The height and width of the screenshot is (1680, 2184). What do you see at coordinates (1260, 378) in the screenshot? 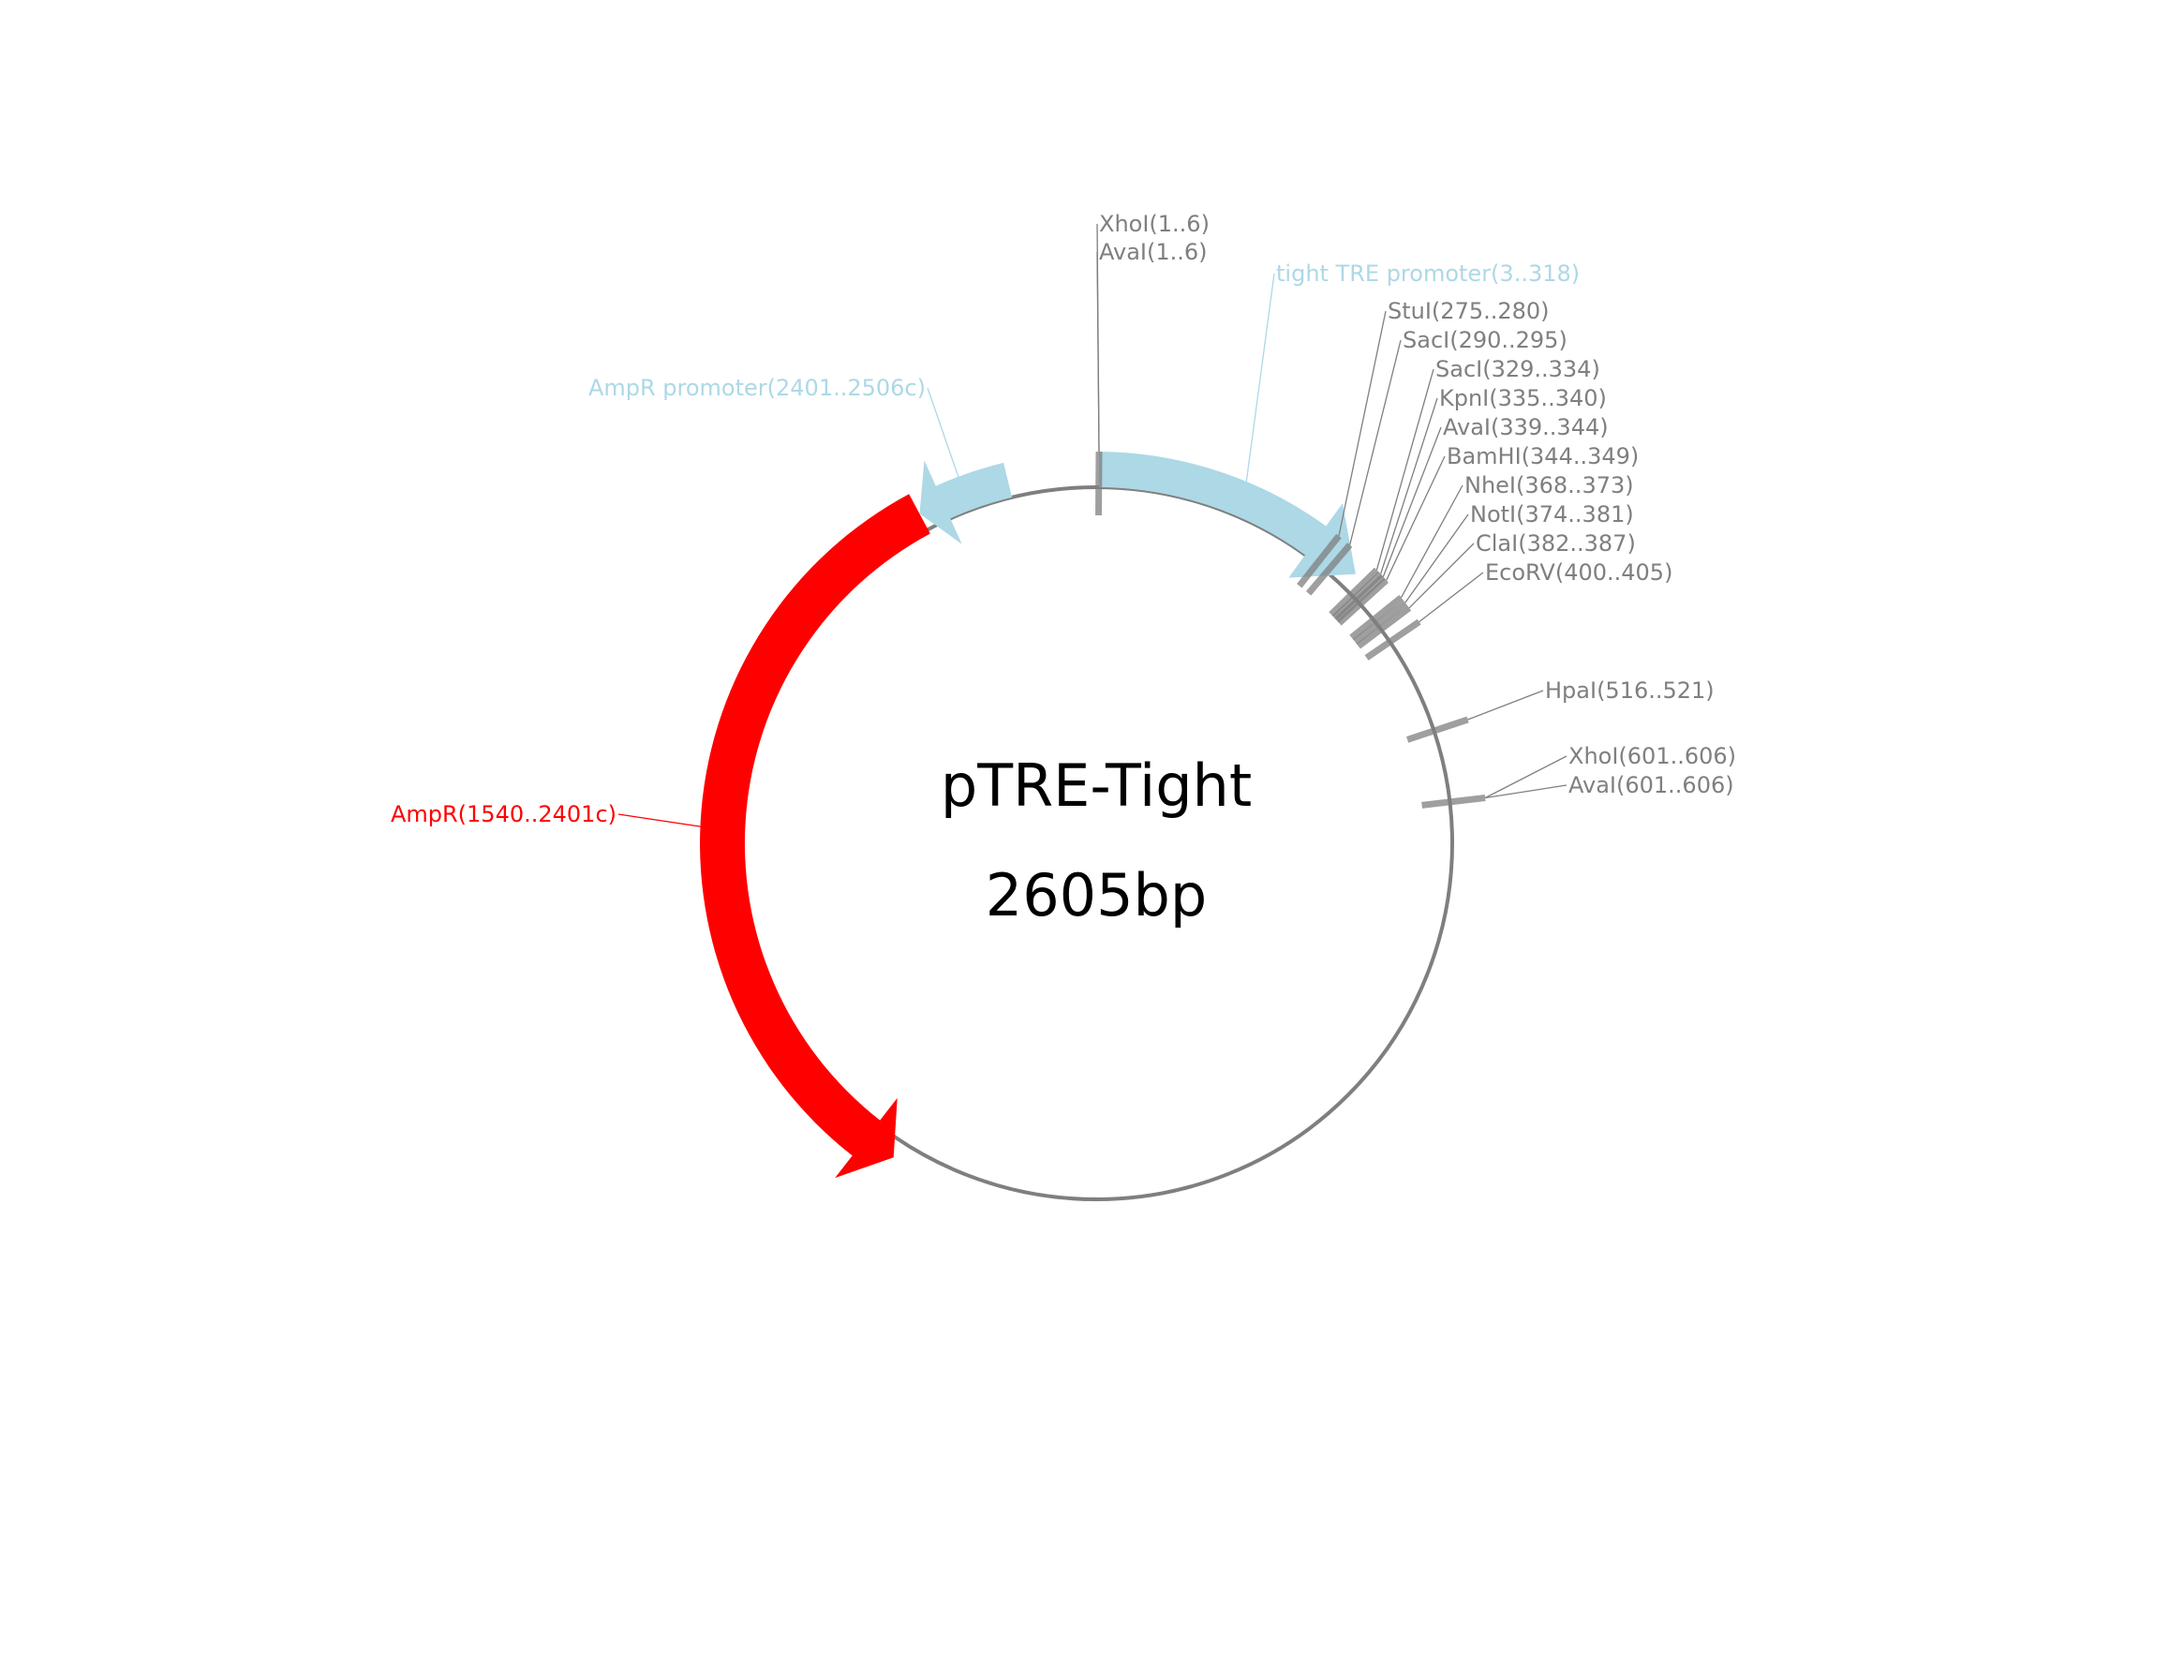
I see `feature-leader-tight-tre-promoter` at bounding box center [1260, 378].